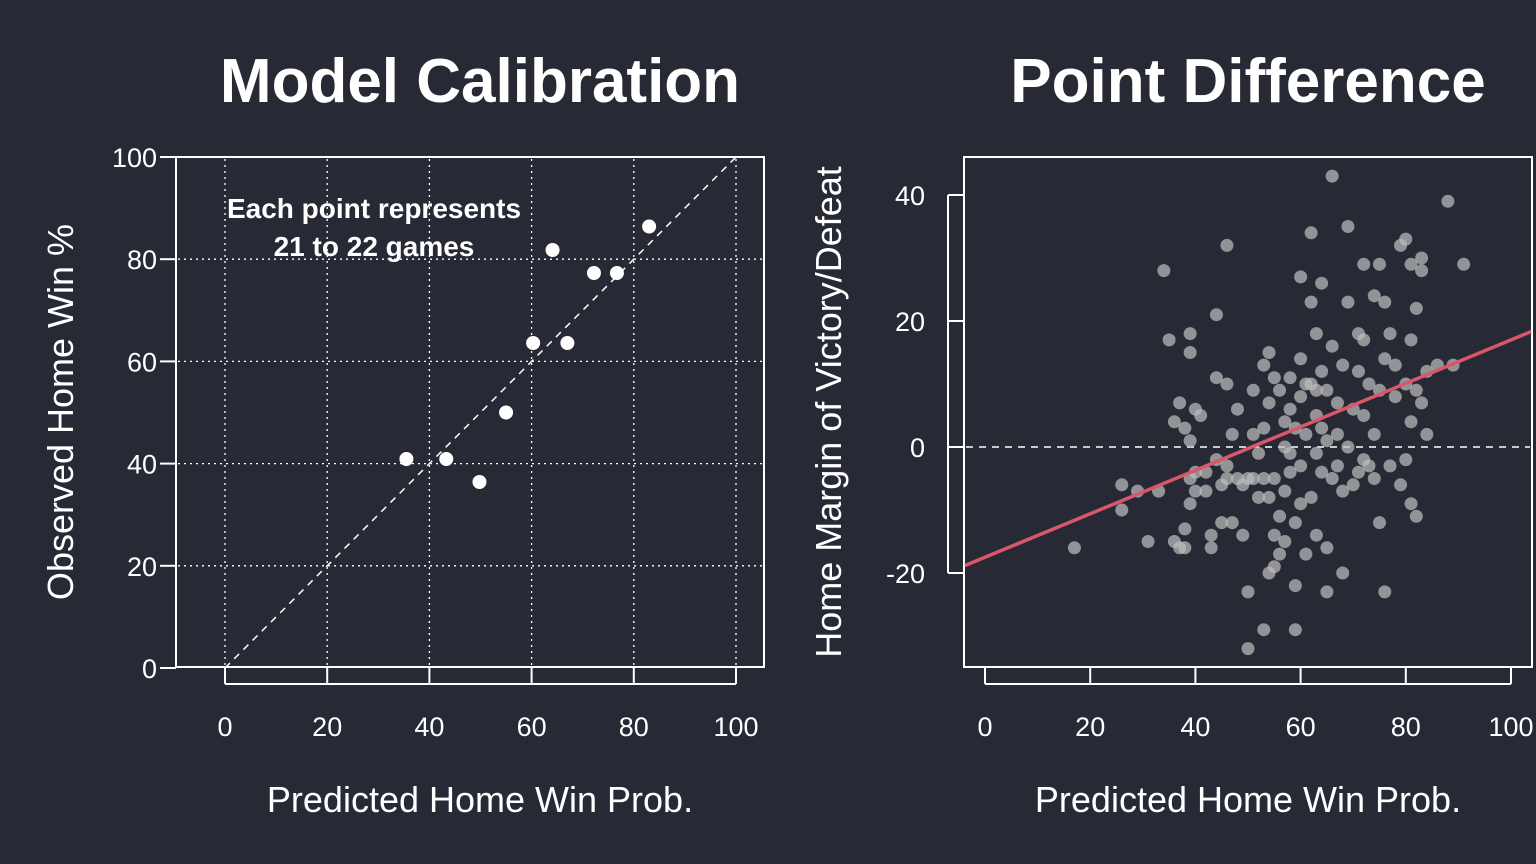 The width and height of the screenshot is (1536, 864). What do you see at coordinates (60, 412) in the screenshot?
I see `calibration-y-label: Observed Home Win %` at bounding box center [60, 412].